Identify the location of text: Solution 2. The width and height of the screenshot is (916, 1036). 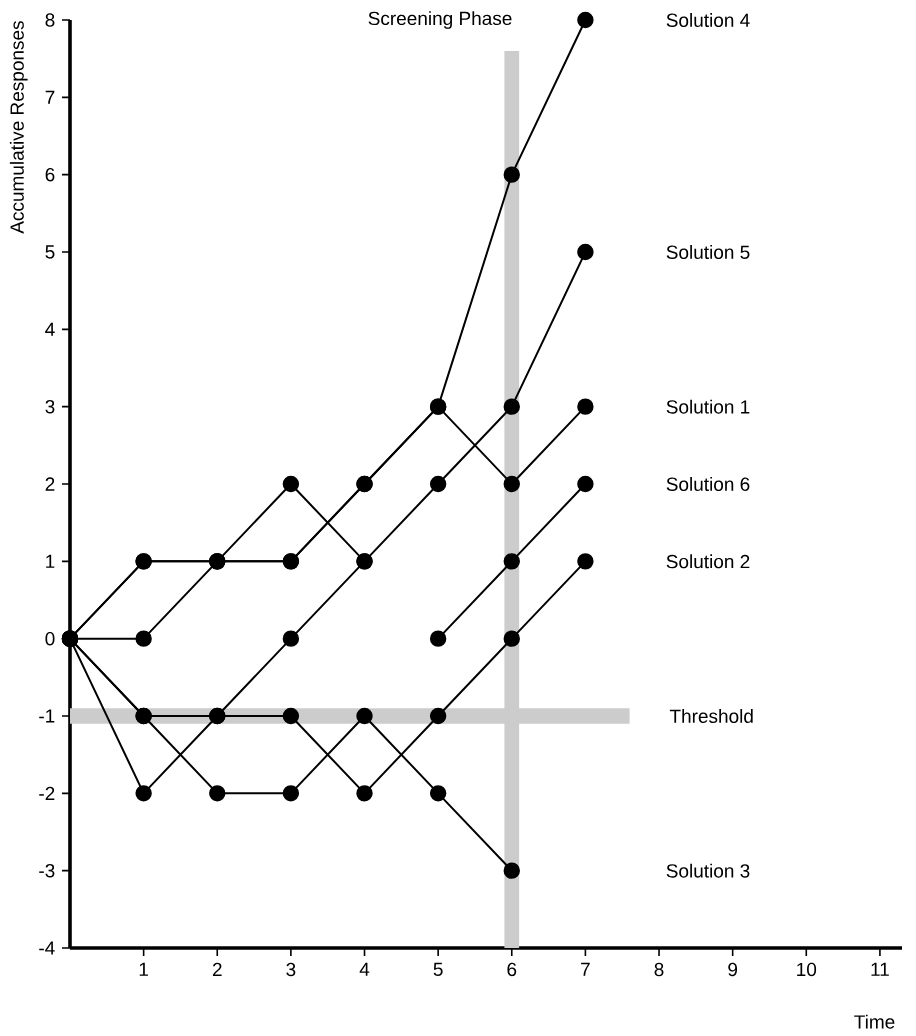
(708, 561).